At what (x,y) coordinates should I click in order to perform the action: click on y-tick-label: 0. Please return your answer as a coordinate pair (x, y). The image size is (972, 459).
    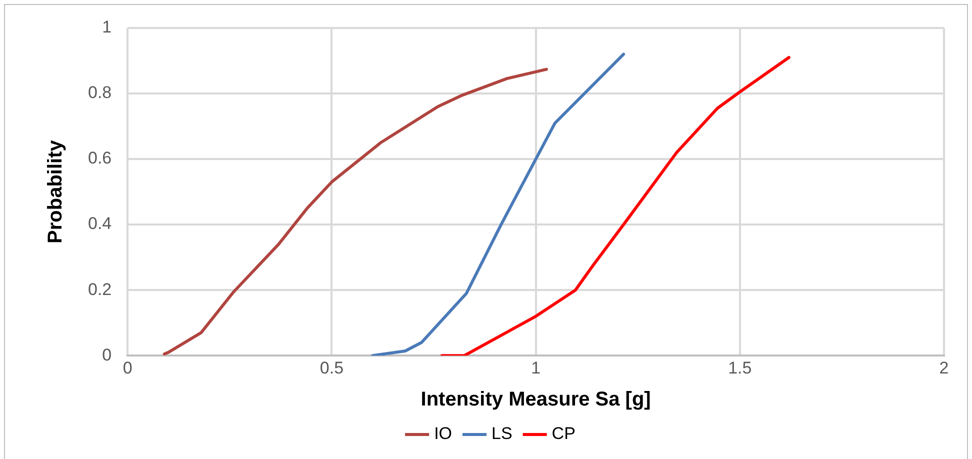
    Looking at the image, I should click on (107, 354).